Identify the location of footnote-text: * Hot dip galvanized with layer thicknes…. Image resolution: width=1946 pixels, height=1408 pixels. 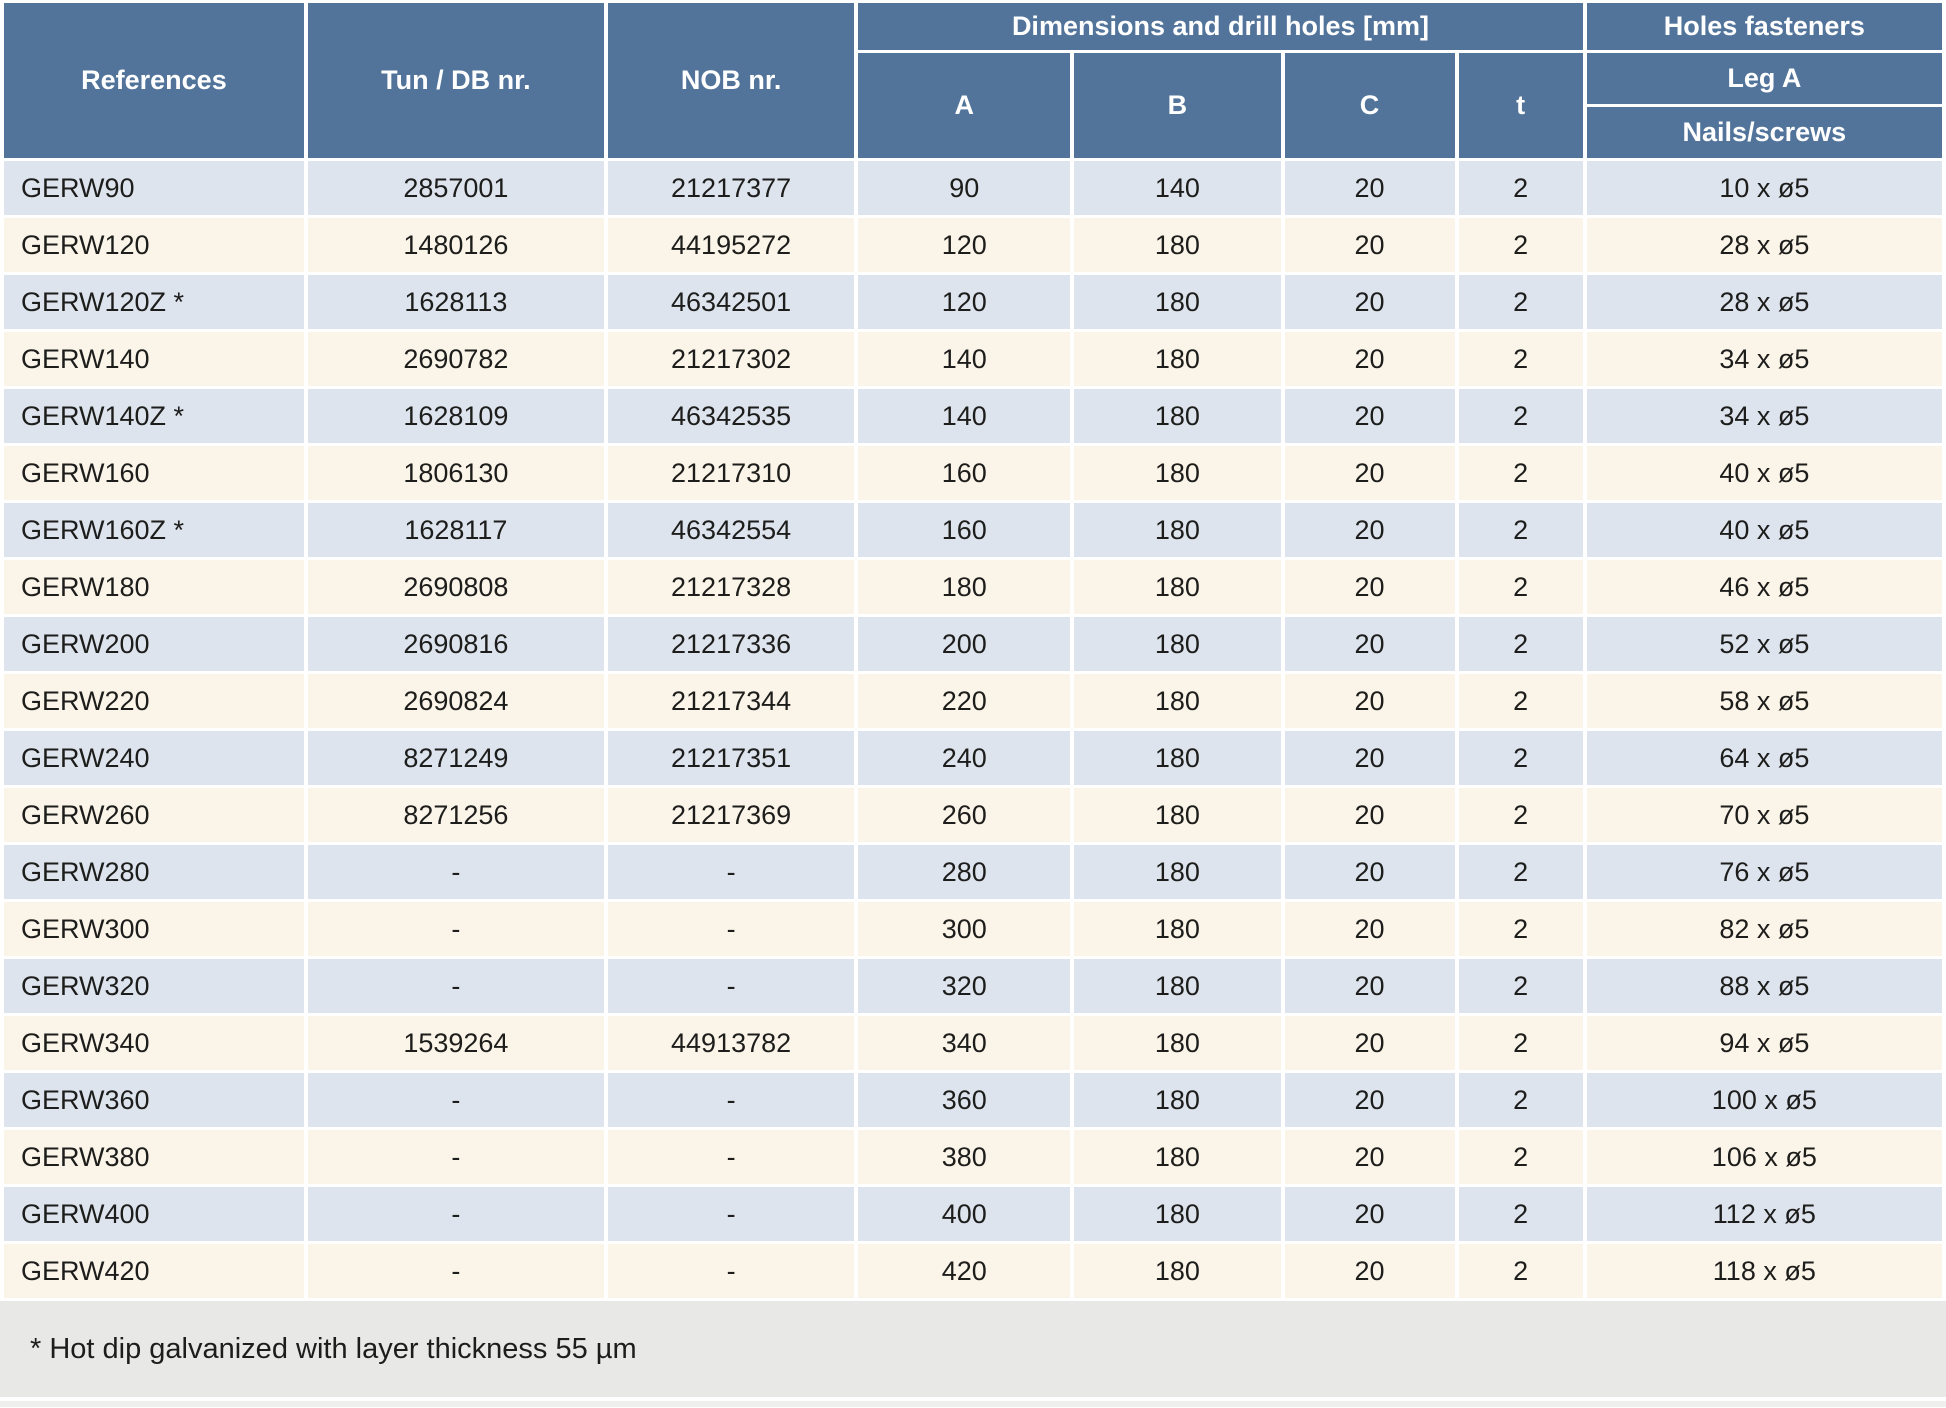
(333, 1348).